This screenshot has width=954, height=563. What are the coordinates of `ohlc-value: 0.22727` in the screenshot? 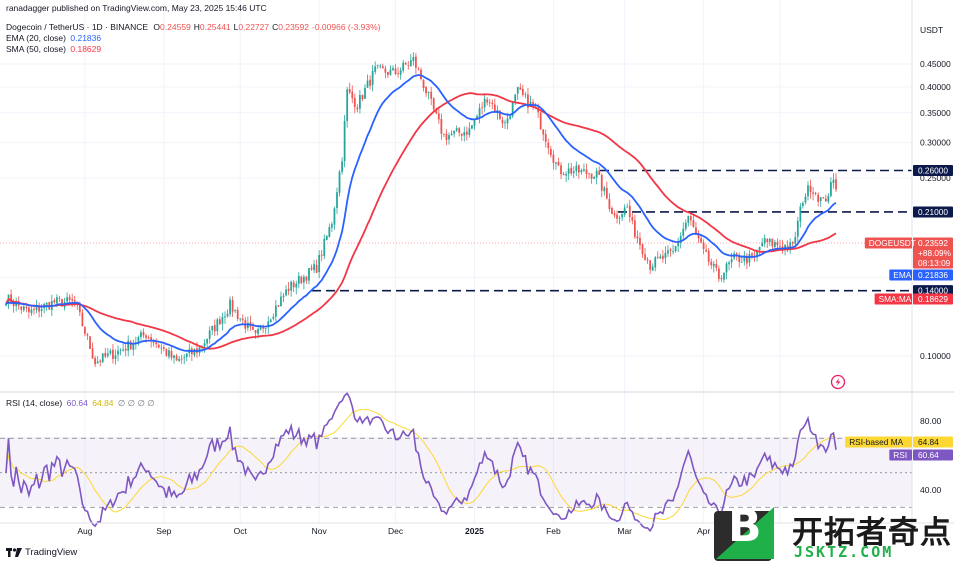 It's located at (254, 27).